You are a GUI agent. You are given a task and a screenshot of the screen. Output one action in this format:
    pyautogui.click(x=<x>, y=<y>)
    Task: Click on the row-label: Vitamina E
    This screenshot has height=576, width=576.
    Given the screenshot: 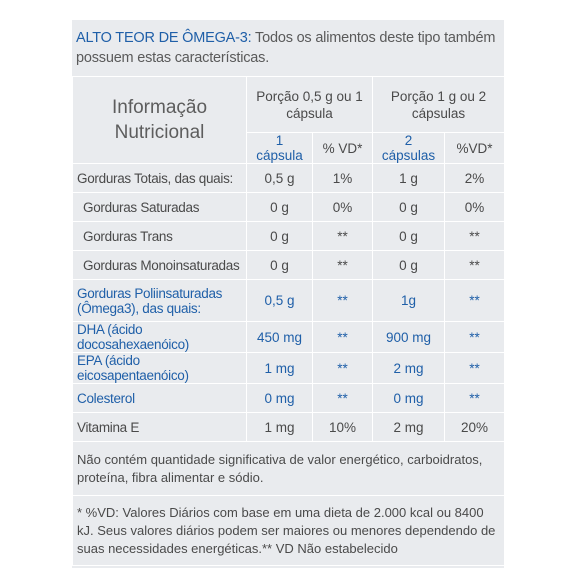 What is the action you would take?
    pyautogui.click(x=159, y=427)
    